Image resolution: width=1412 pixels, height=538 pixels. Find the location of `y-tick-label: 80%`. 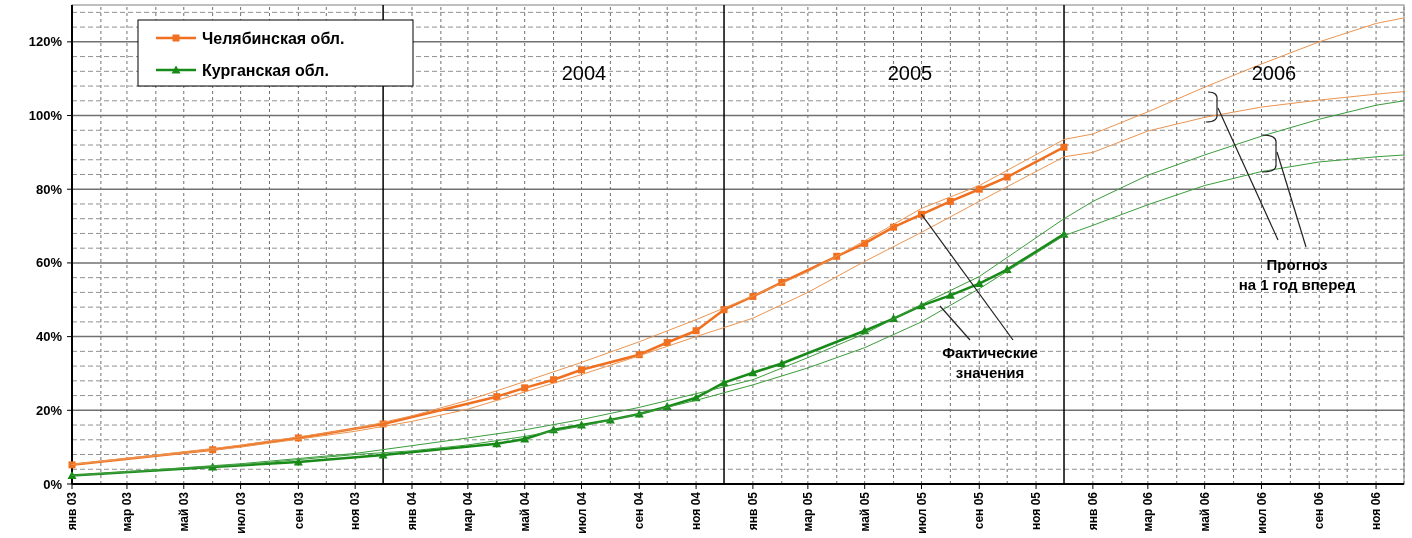

y-tick-label: 80% is located at coordinates (49, 189).